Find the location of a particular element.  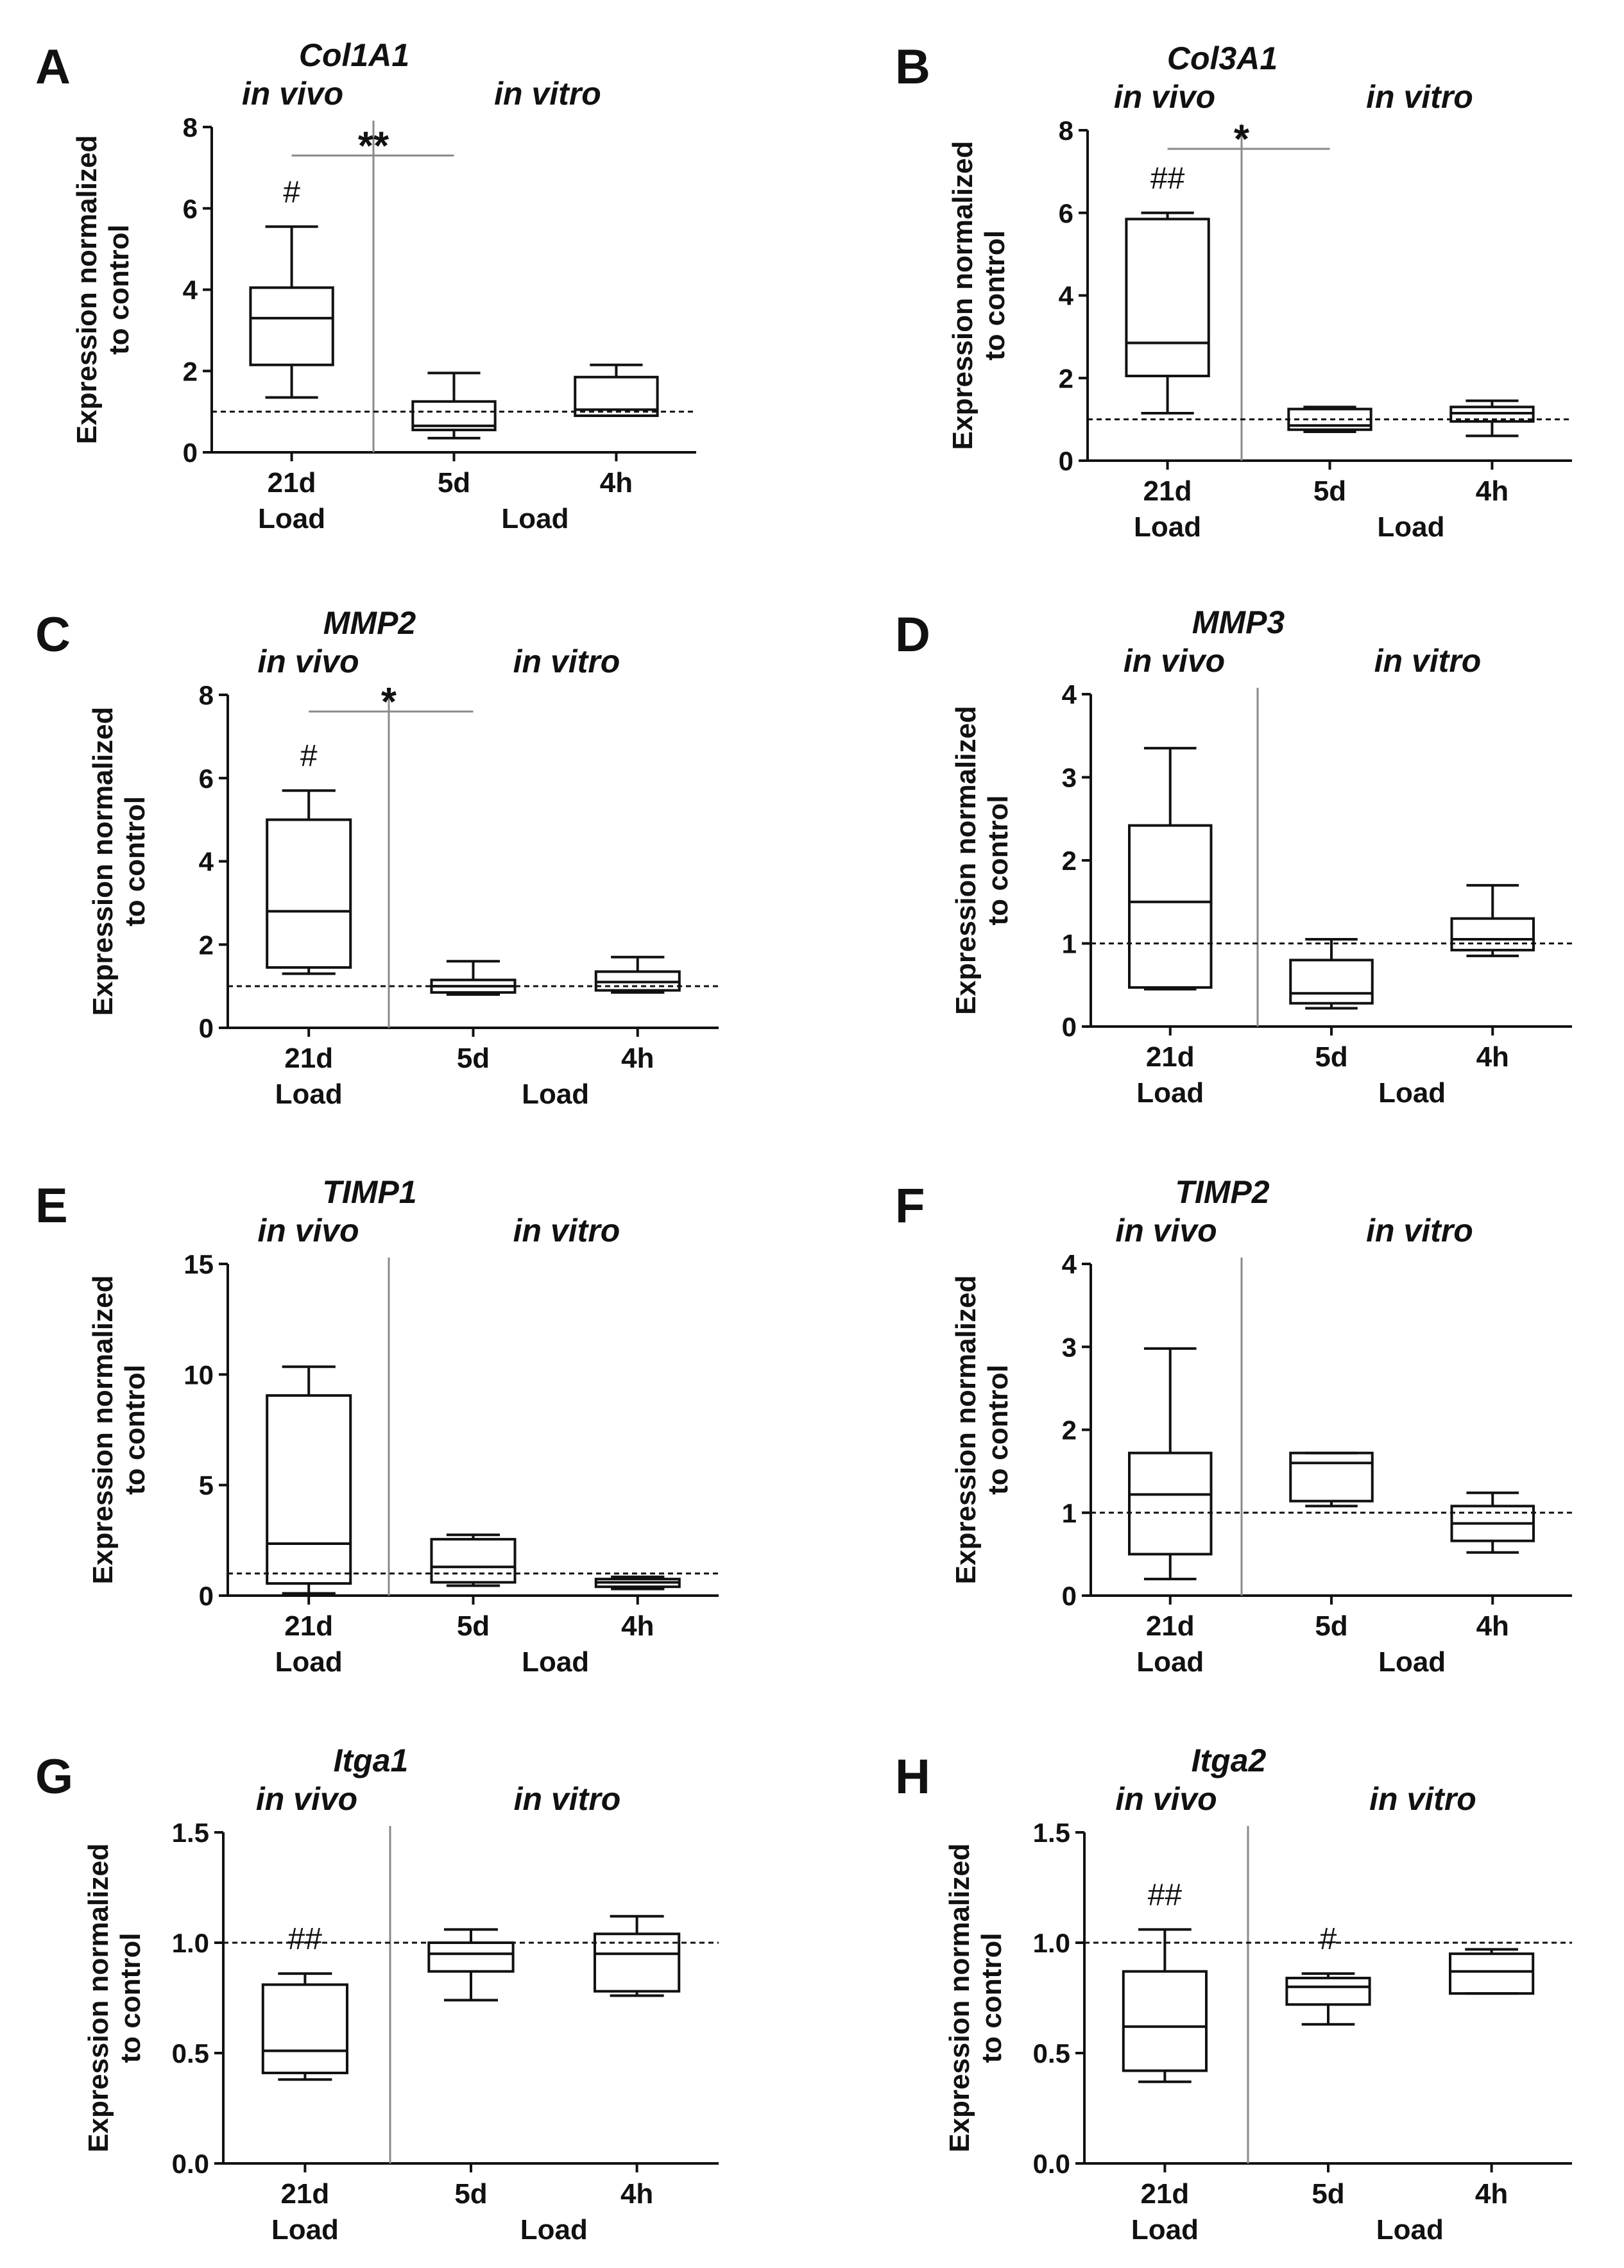

box-5d: # is located at coordinates (1328, 1974).